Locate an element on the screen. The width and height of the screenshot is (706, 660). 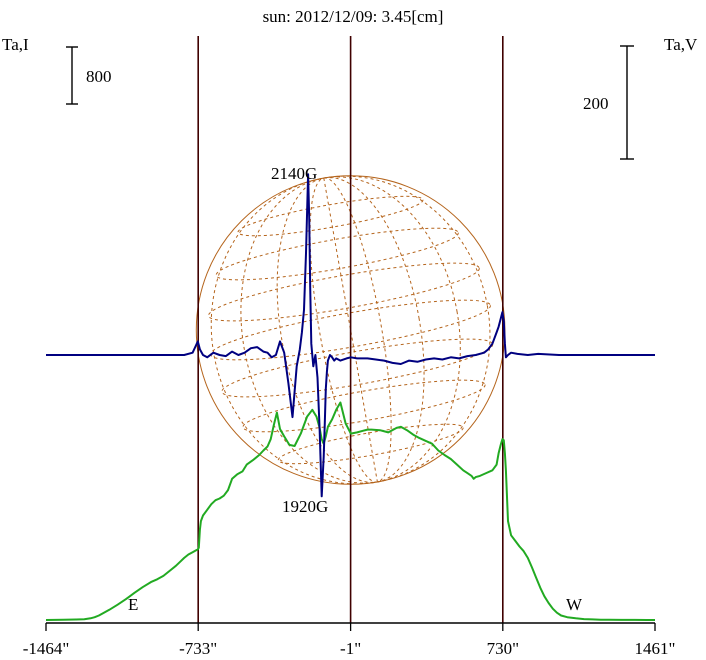
right-axis-label: Ta,V is located at coordinates (681, 44).